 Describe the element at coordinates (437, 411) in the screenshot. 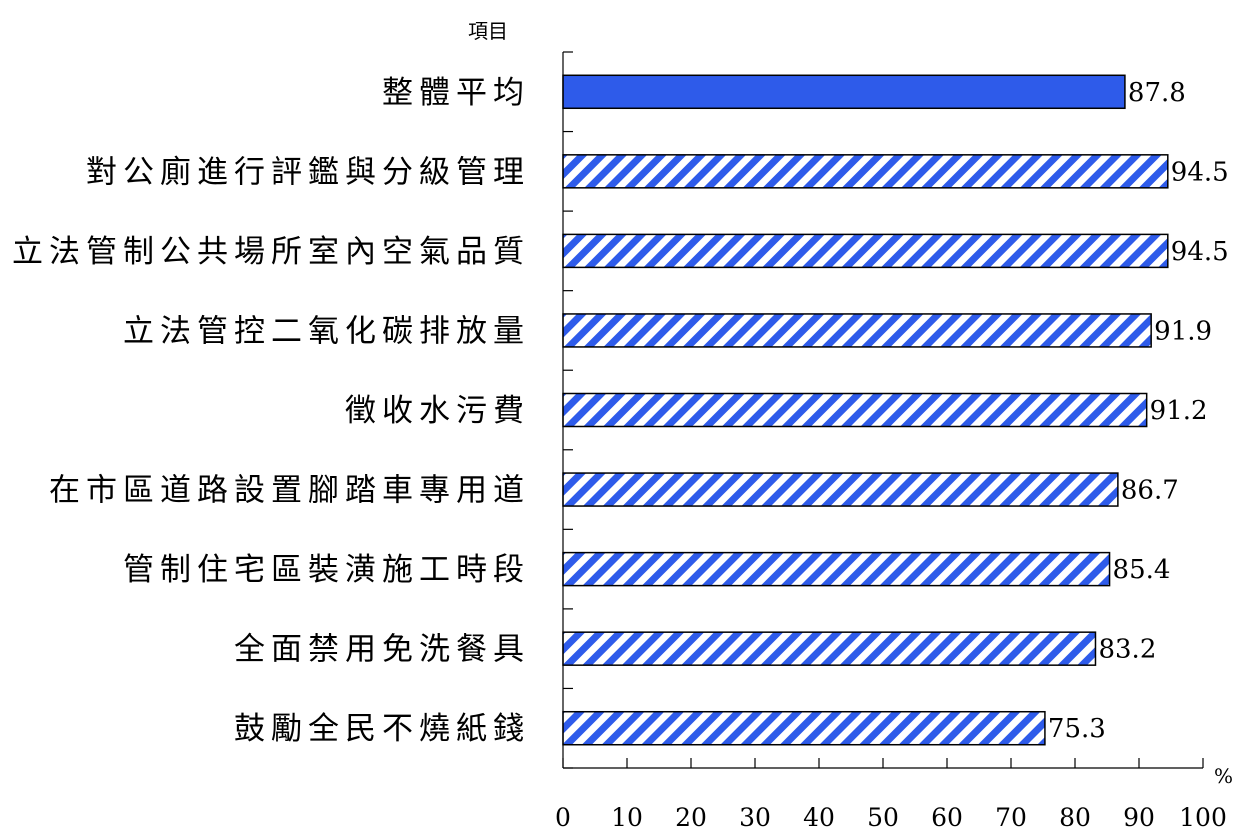

I see `category-label-4: 徵收水污費` at that location.